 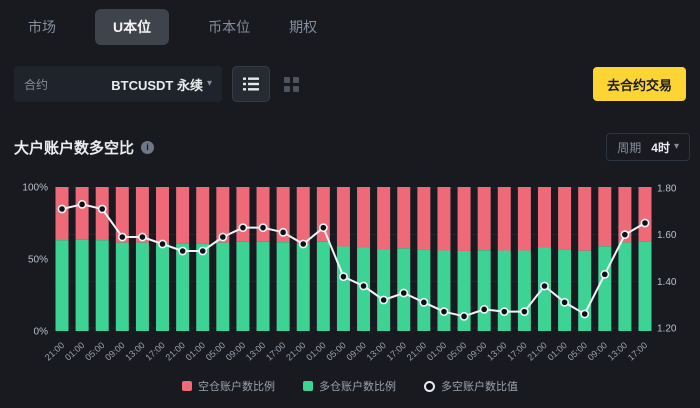 What do you see at coordinates (228, 386) in the screenshot?
I see `legend-item: 空仓账户数比例` at bounding box center [228, 386].